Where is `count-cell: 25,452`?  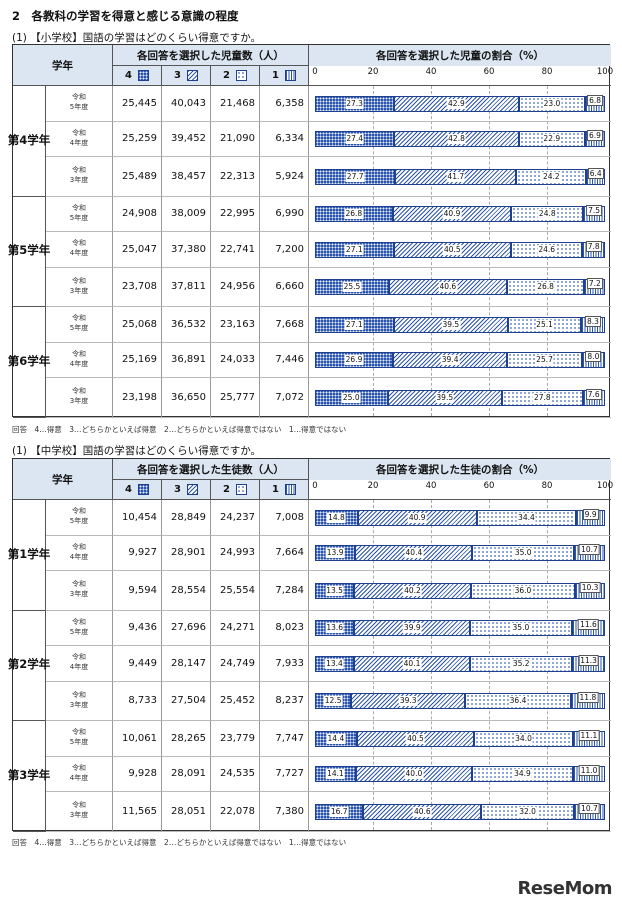 count-cell: 25,452 is located at coordinates (235, 701).